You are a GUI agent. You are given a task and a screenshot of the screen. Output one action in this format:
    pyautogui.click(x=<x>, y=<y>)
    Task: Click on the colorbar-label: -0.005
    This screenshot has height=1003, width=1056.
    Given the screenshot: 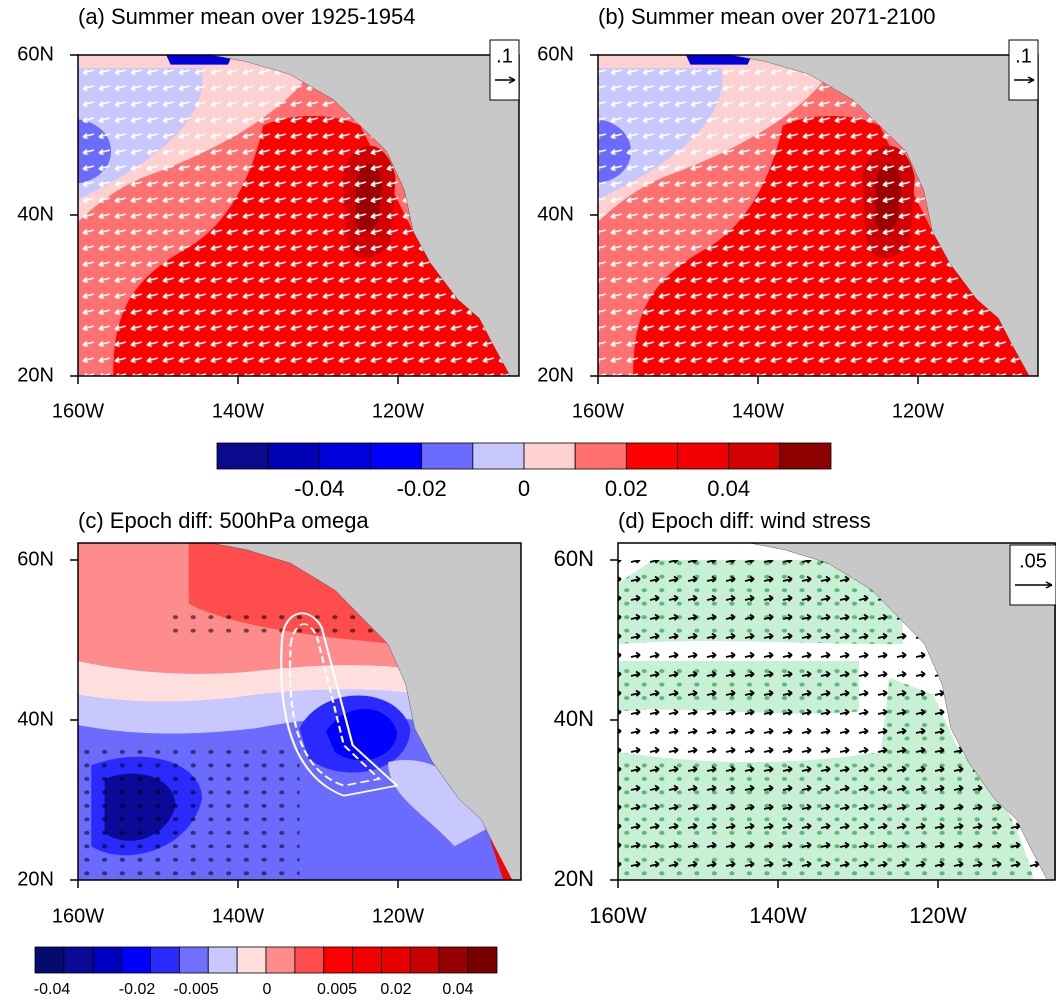 What is the action you would take?
    pyautogui.click(x=195, y=989)
    